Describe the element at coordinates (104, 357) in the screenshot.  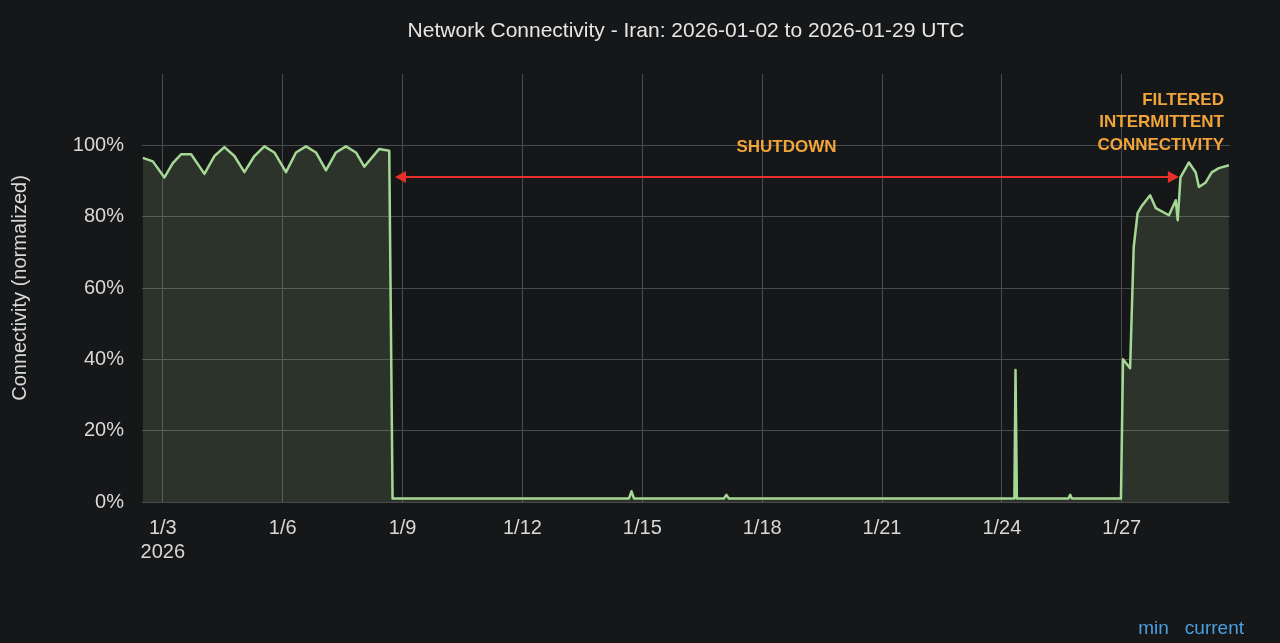
I see `y-tick-label: 40%` at that location.